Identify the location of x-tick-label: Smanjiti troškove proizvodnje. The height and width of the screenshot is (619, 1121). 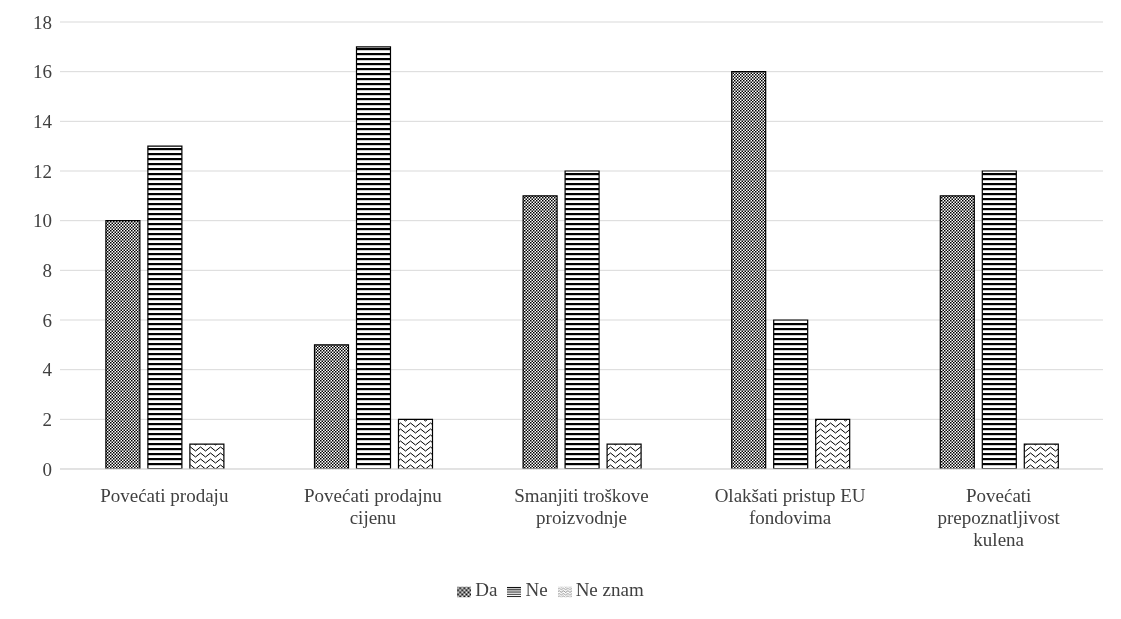
(581, 506).